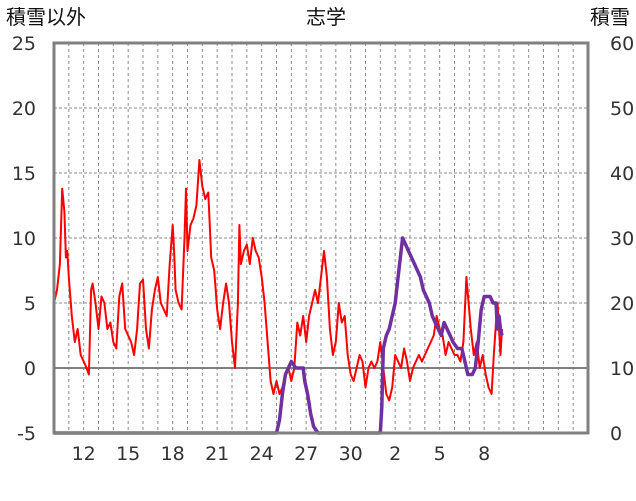 The image size is (636, 501). What do you see at coordinates (217, 454) in the screenshot?
I see `x-tick-label: 21` at bounding box center [217, 454].